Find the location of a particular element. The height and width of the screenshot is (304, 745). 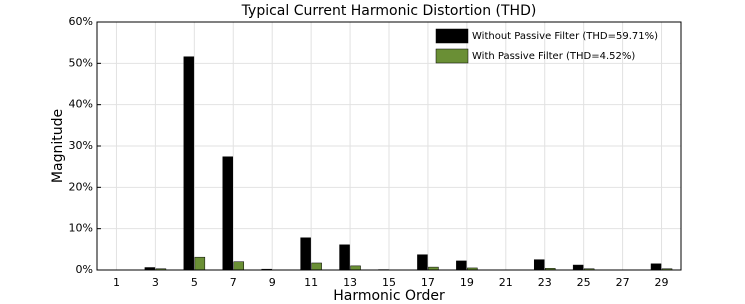

x-tick-label: 9 is located at coordinates (272, 282).